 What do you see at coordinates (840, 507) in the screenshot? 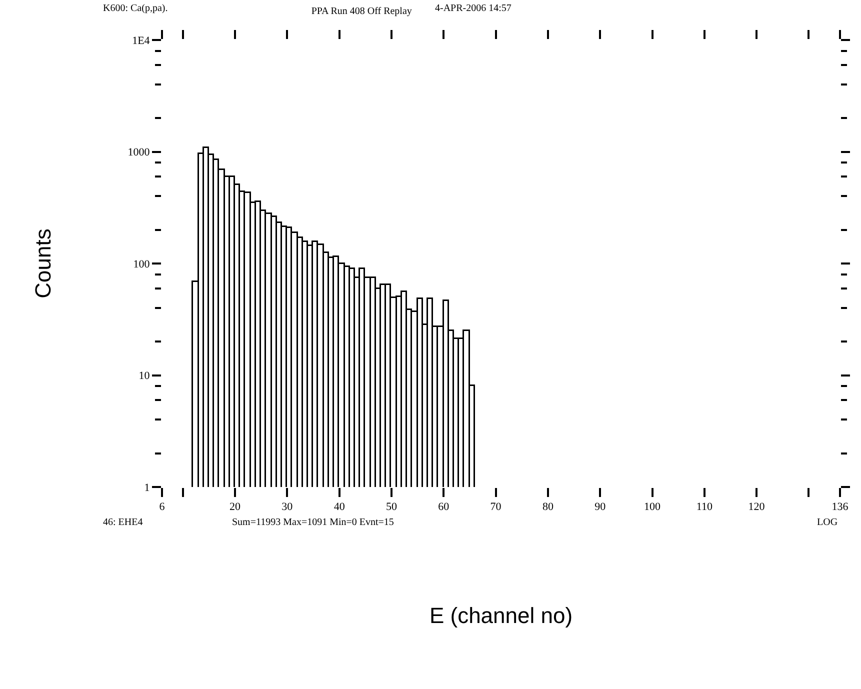
I see `x-tick-label: 136` at bounding box center [840, 507].